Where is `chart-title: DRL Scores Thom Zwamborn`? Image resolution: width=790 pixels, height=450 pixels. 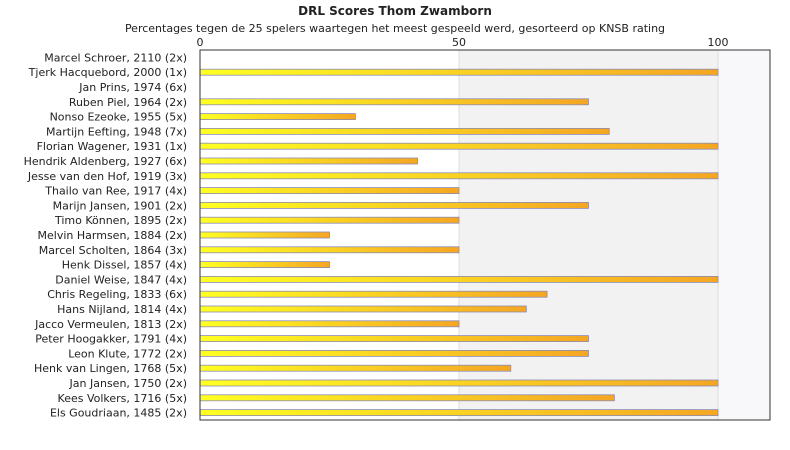 chart-title: DRL Scores Thom Zwamborn is located at coordinates (395, 11).